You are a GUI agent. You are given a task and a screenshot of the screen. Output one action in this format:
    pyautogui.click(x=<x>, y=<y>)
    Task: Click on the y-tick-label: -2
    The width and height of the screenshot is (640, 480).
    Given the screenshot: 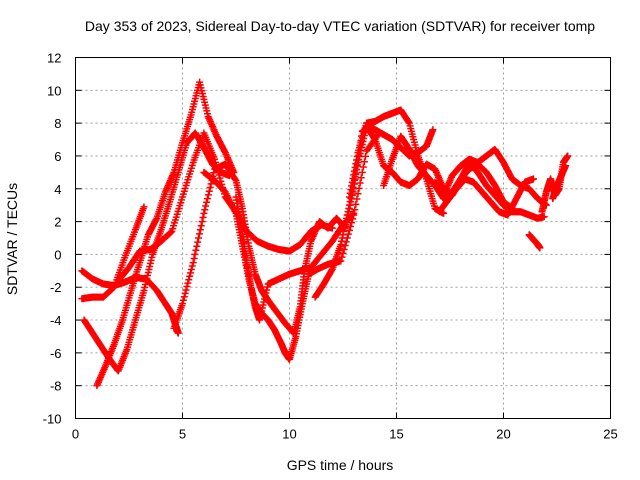 What is the action you would take?
    pyautogui.click(x=56, y=287)
    